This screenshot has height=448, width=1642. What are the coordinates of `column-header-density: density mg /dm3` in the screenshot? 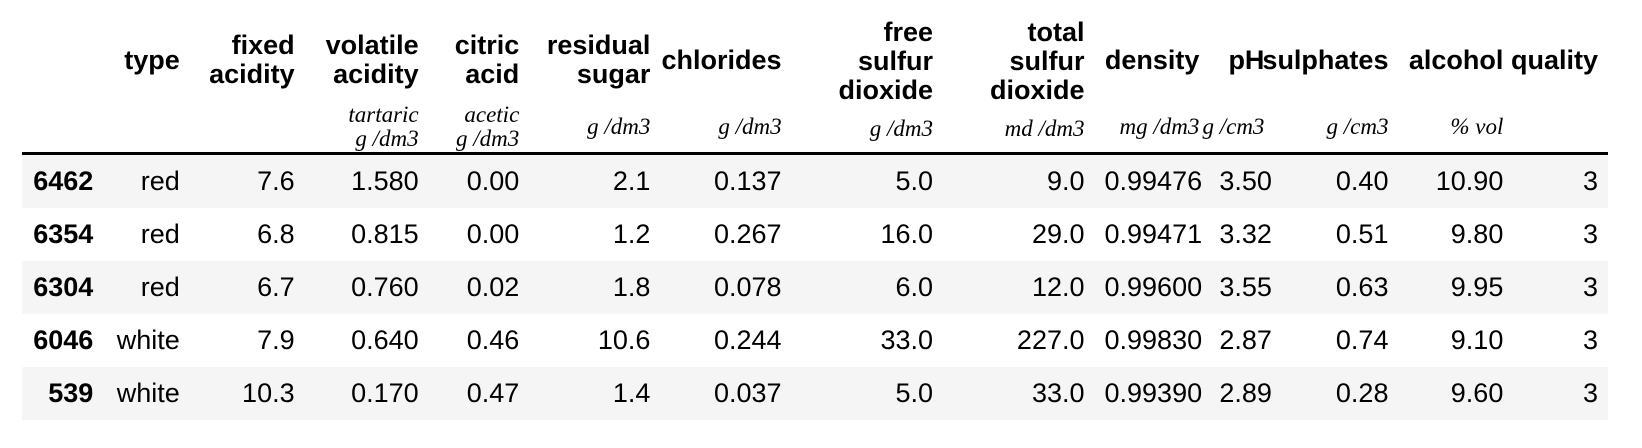 It's located at (1152, 81).